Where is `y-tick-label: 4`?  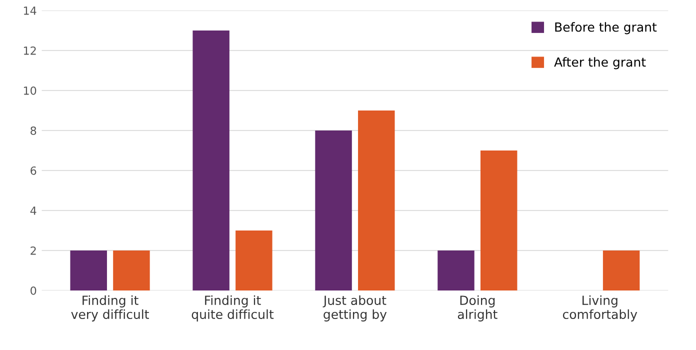 y-tick-label: 4 is located at coordinates (33, 210).